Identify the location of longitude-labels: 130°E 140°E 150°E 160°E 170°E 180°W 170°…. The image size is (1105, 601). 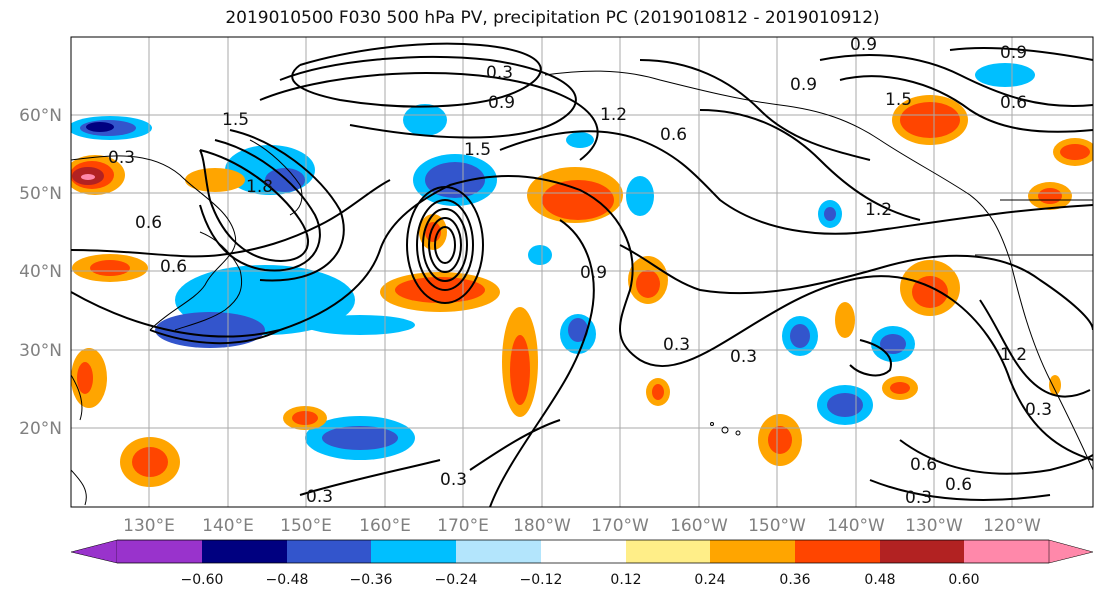
(582, 526).